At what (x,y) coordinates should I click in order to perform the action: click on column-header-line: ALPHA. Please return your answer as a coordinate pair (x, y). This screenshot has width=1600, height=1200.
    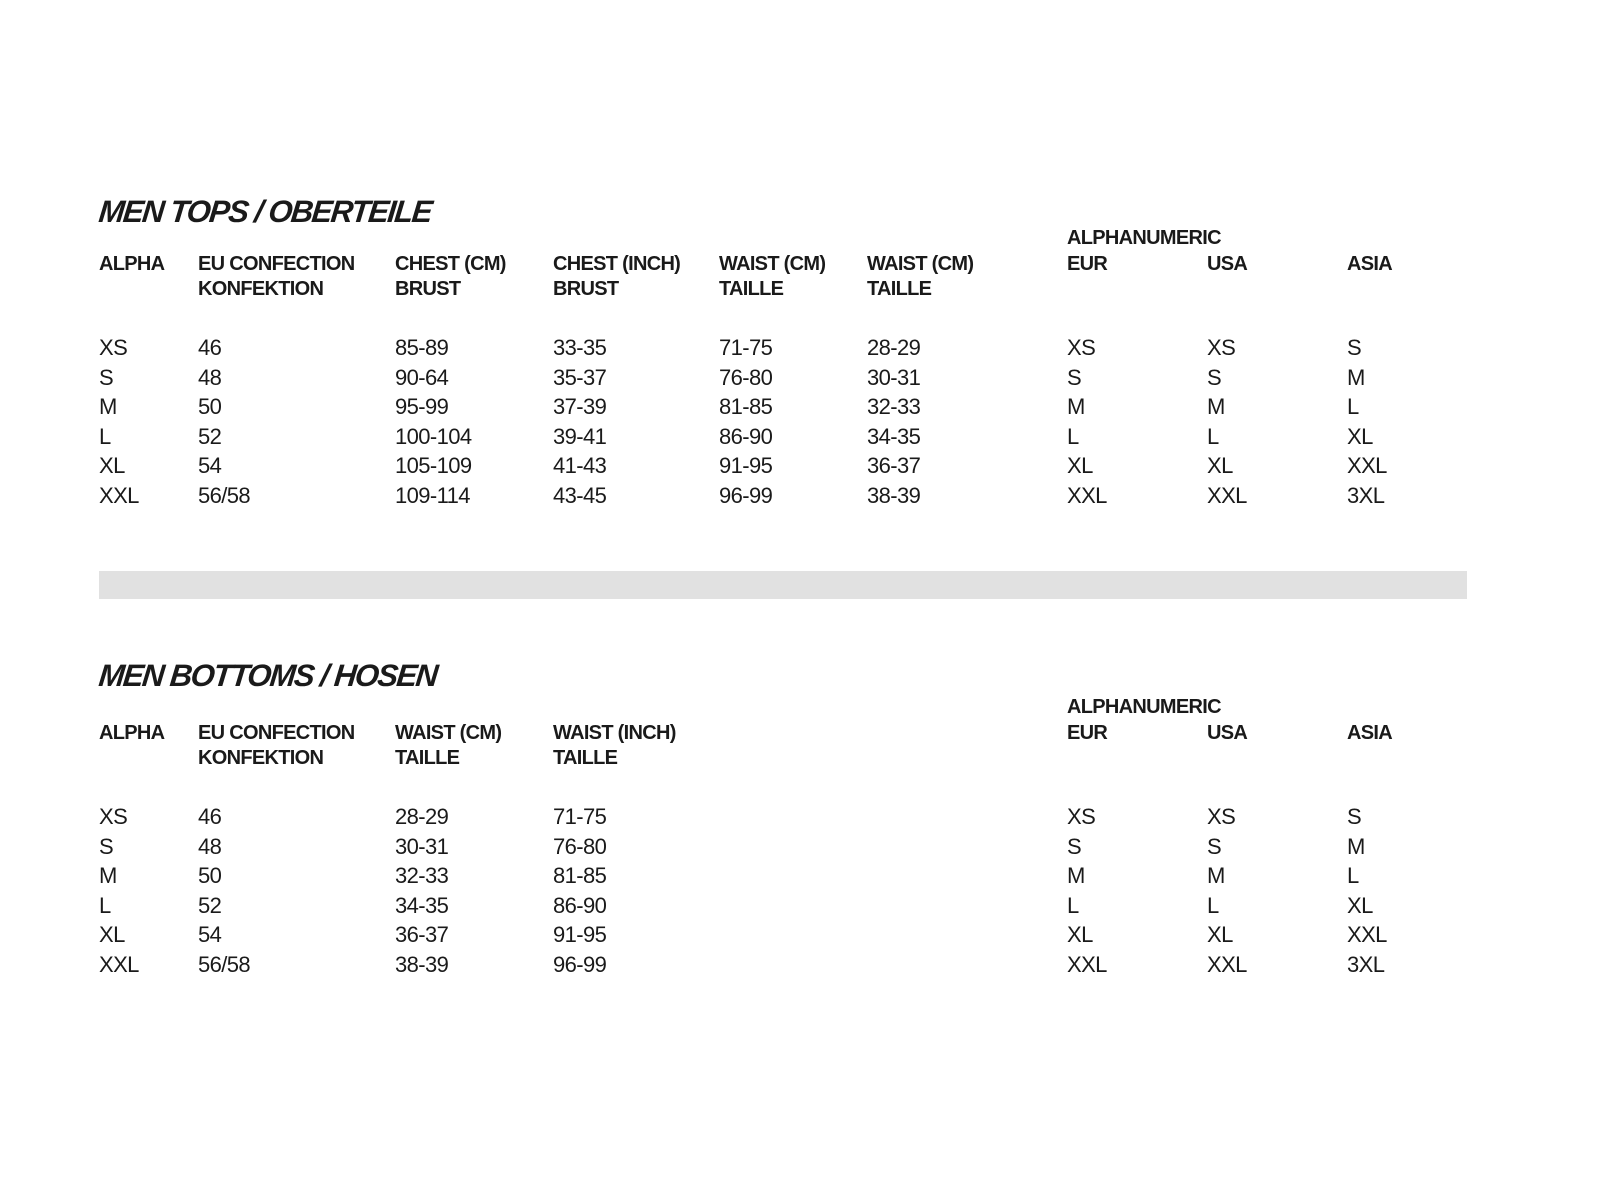
    Looking at the image, I should click on (132, 733).